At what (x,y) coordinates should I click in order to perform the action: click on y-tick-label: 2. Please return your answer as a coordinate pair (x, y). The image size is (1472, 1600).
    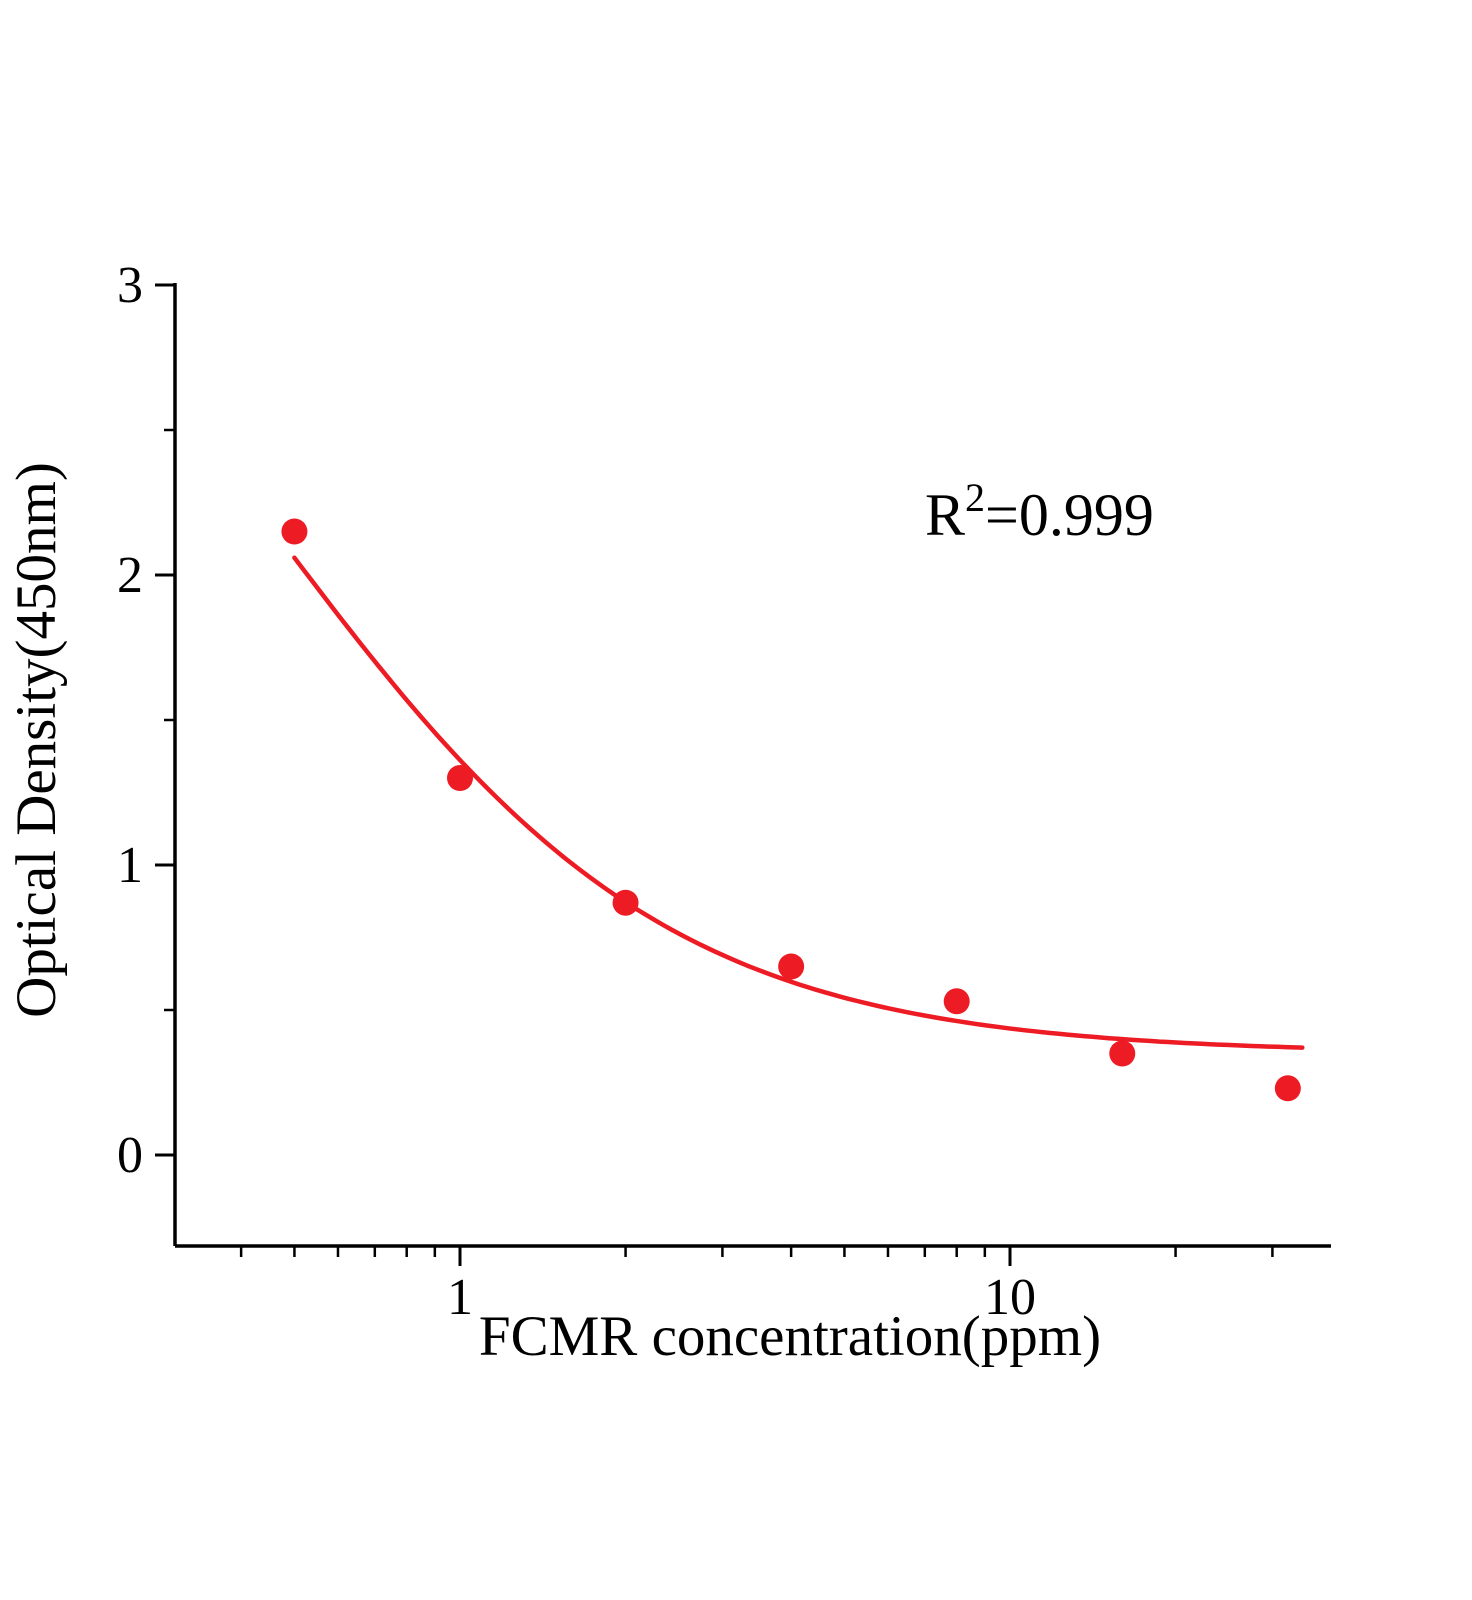
    Looking at the image, I should click on (130, 575).